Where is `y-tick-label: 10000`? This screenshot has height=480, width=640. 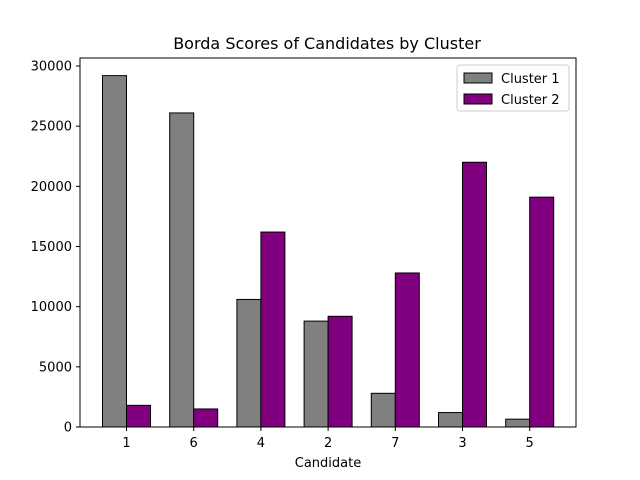
y-tick-label: 10000 is located at coordinates (51, 307).